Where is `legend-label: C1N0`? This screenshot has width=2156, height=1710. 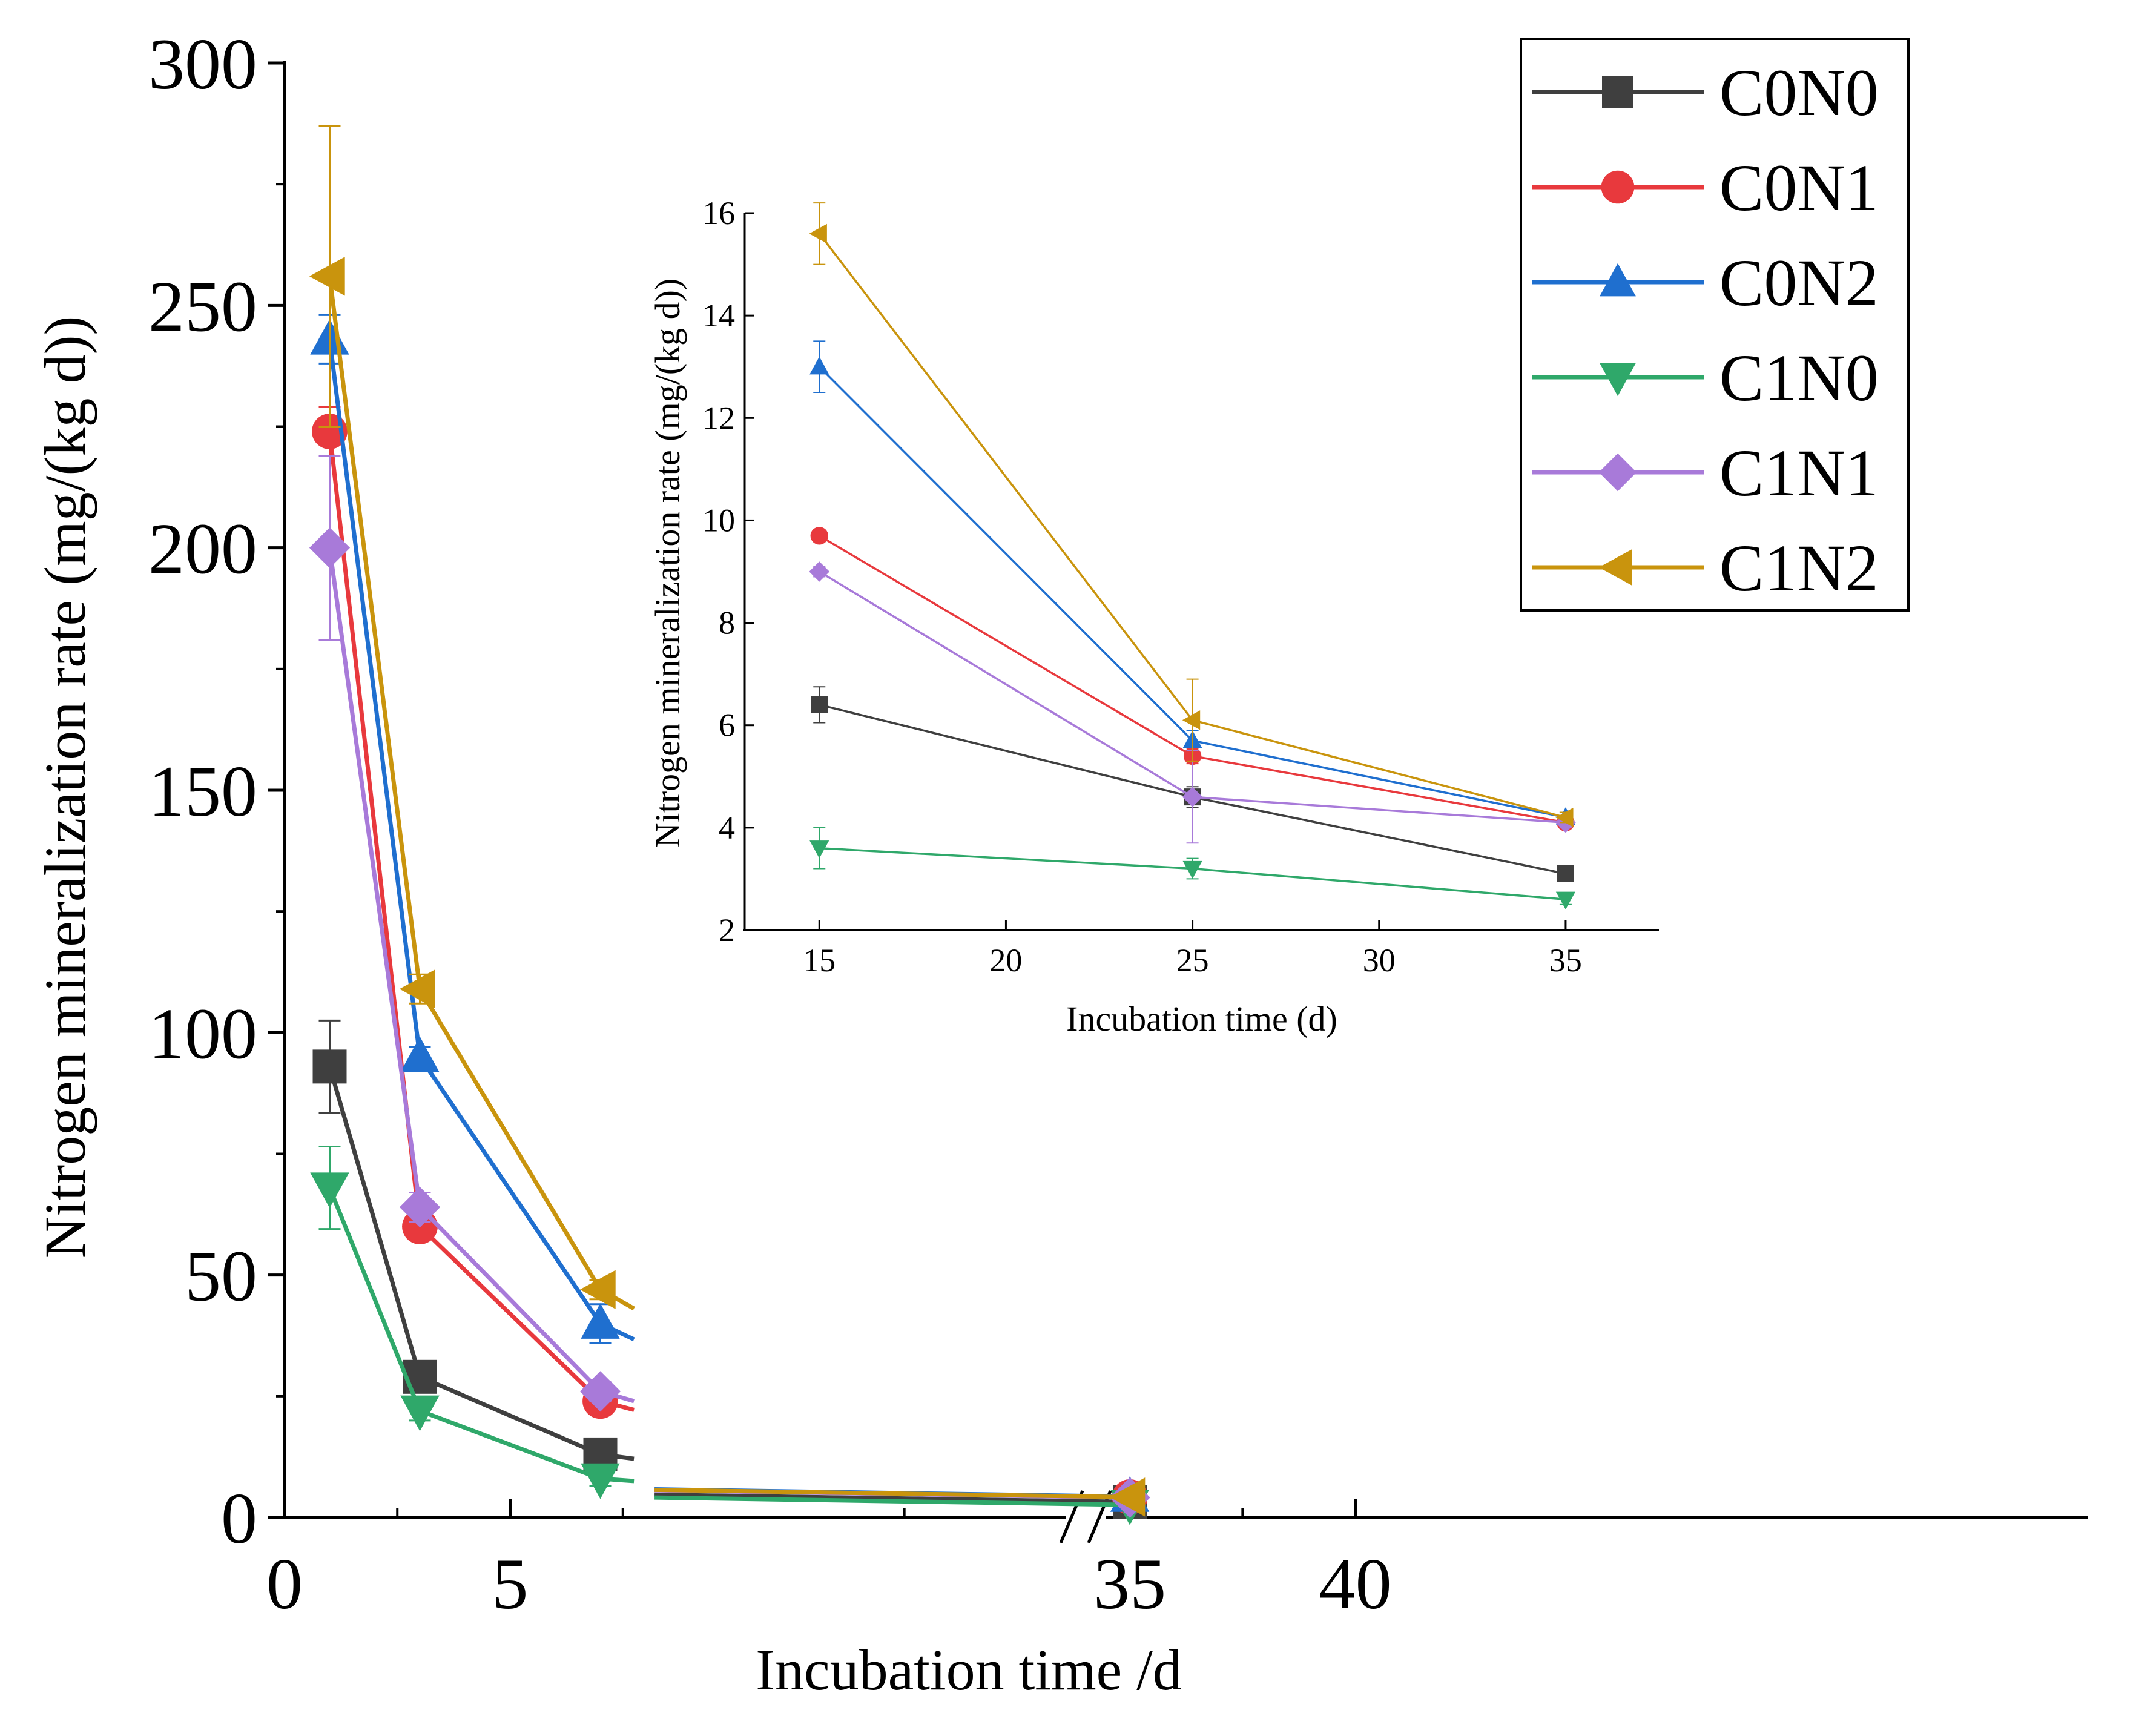 legend-label: C1N0 is located at coordinates (1799, 378).